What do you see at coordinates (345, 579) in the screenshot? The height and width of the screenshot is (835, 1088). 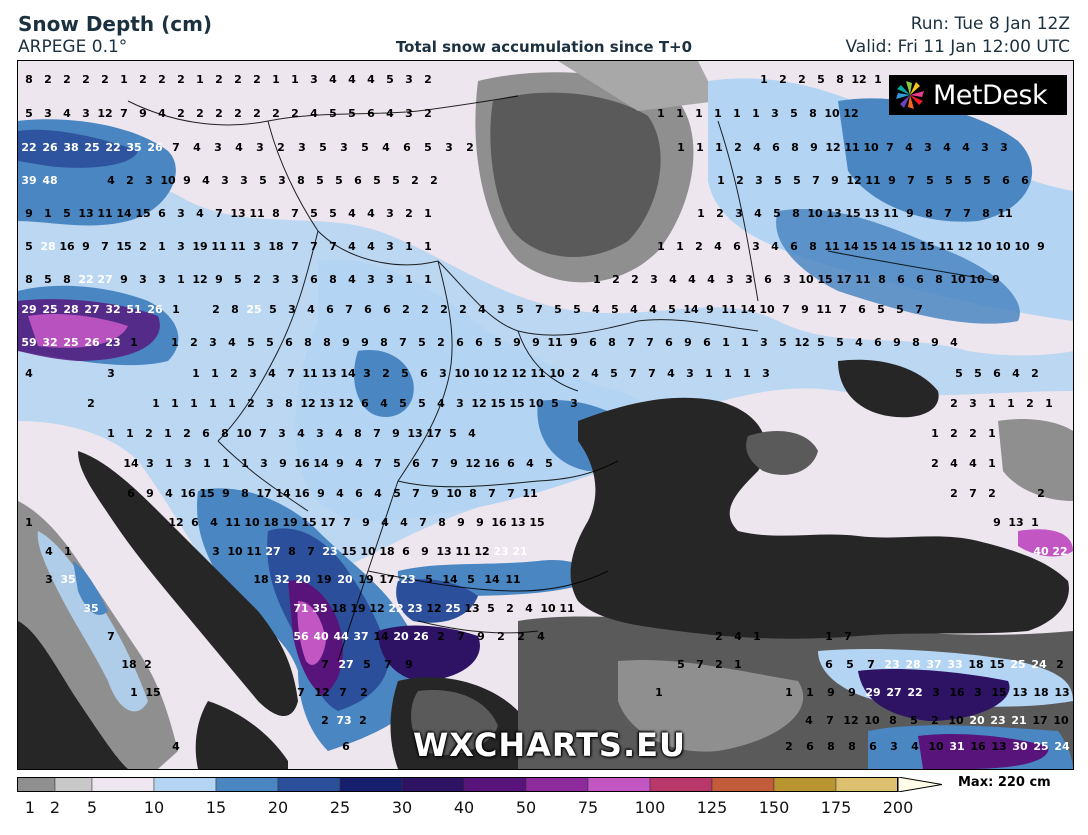 I see `grid-value-label: 20` at bounding box center [345, 579].